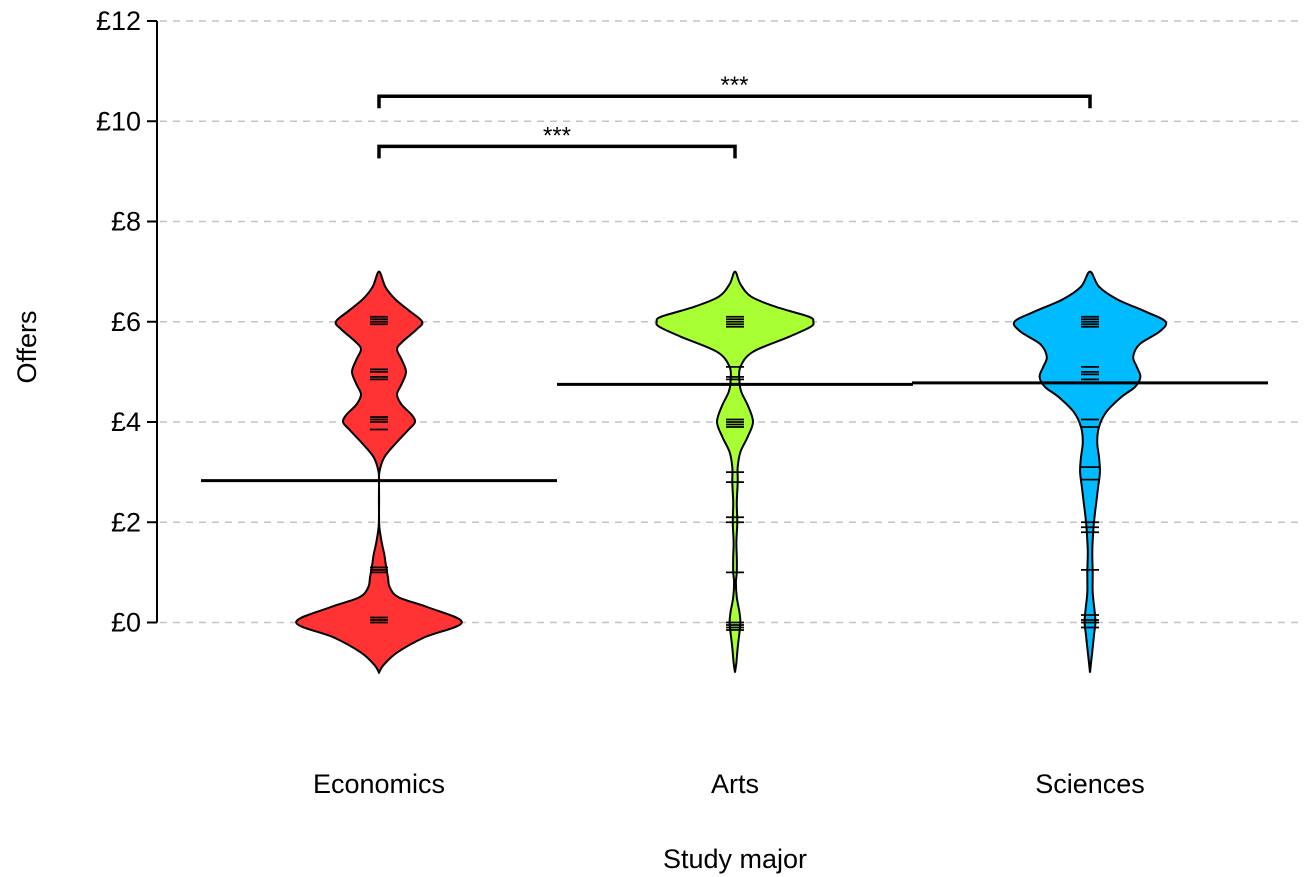 The height and width of the screenshot is (877, 1308). I want to click on x-tick-label: Economics, so click(379, 784).